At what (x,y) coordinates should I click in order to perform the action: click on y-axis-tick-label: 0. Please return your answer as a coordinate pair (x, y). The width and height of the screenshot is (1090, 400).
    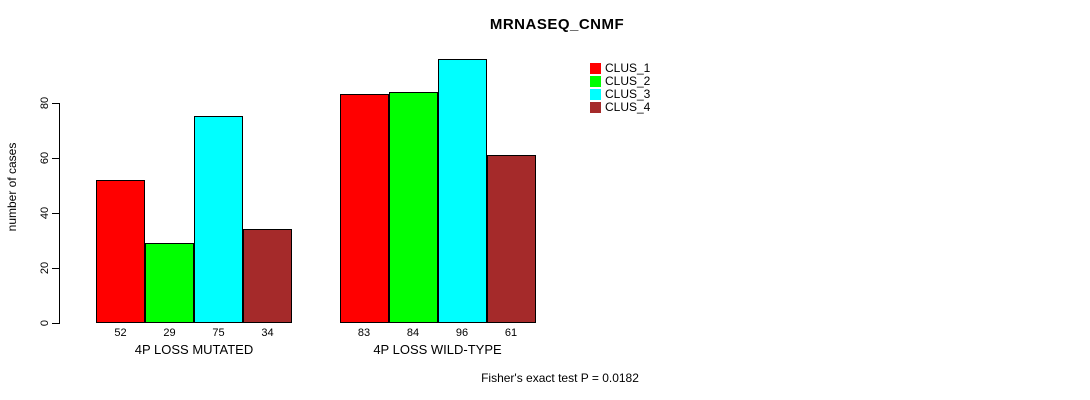
    Looking at the image, I should click on (45, 323).